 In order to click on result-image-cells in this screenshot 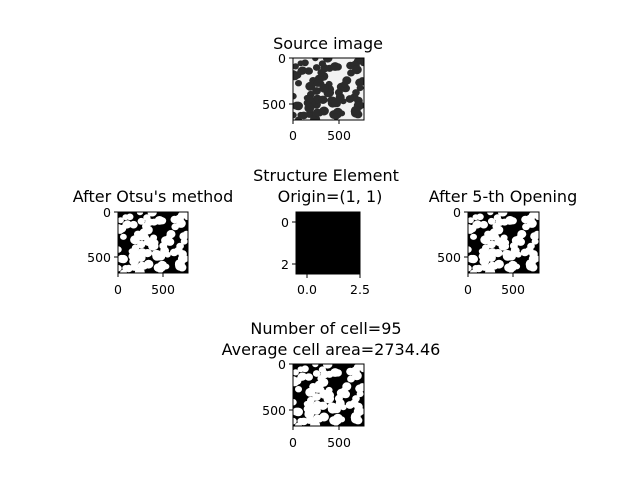, I will do `click(328, 395)`.